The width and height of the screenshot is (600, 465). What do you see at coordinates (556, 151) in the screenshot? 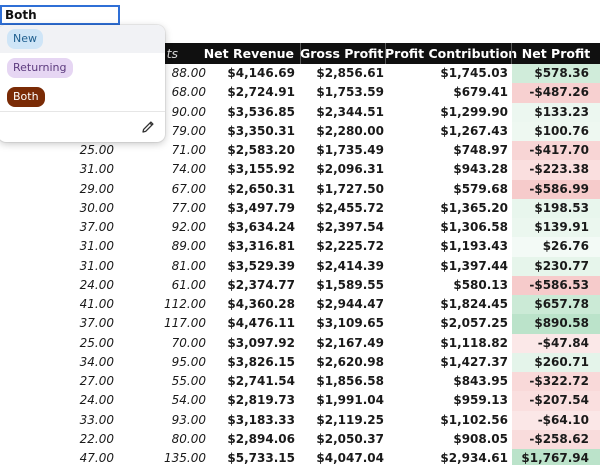
I see `cell-net-profit: -$417.70` at bounding box center [556, 151].